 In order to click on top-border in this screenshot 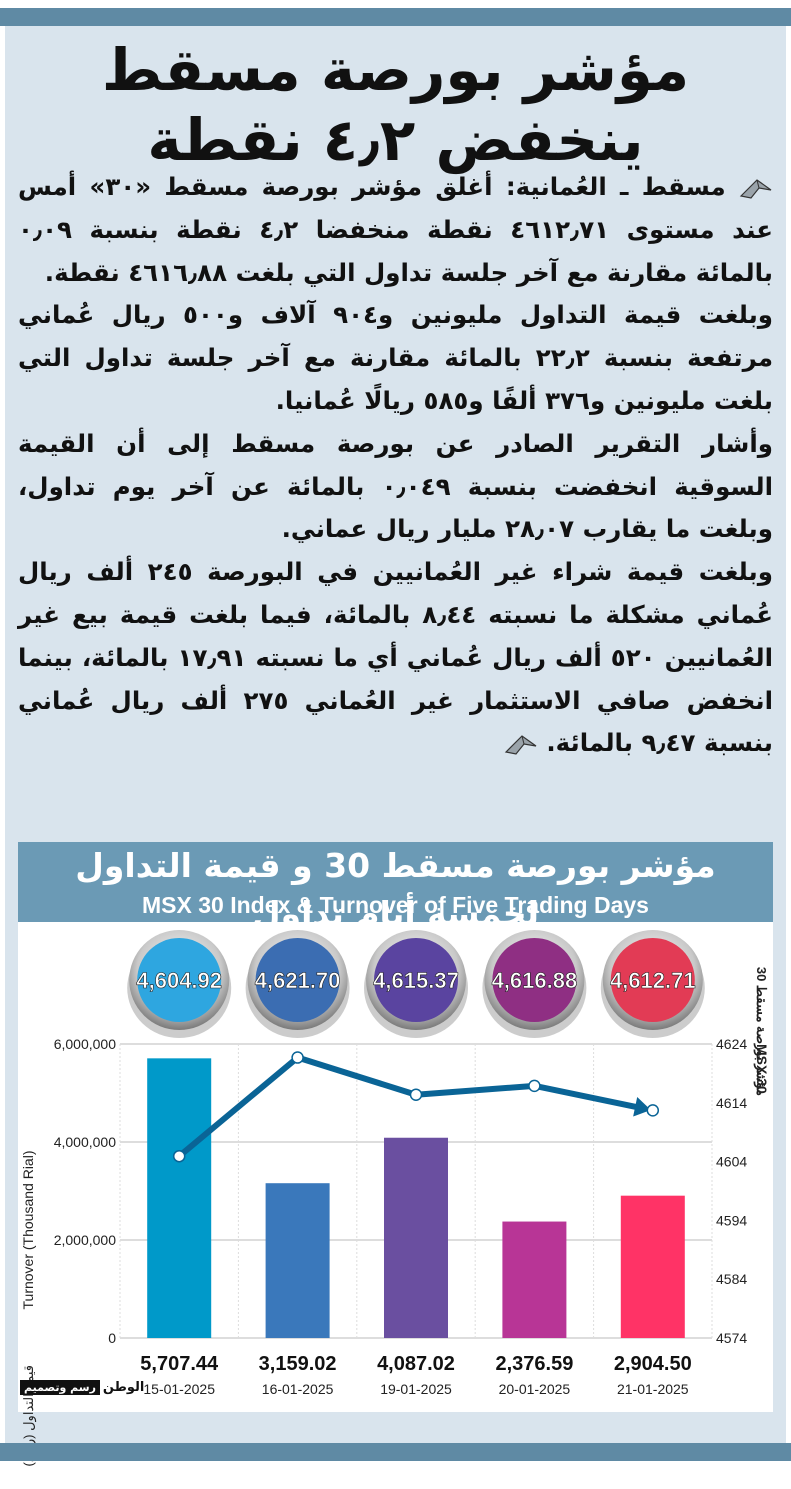, I will do `click(395, 17)`.